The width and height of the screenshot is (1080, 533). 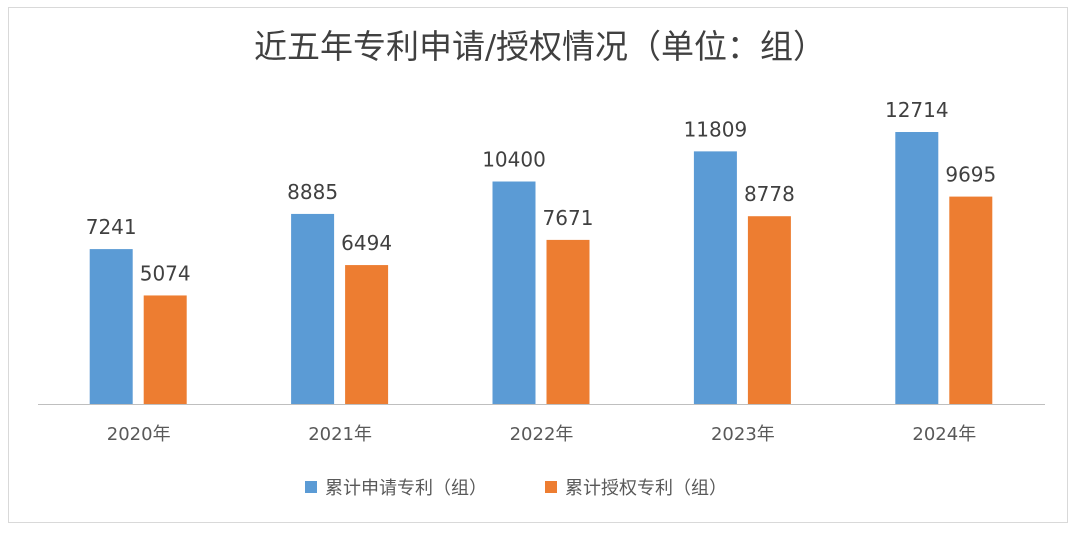 What do you see at coordinates (514, 160) in the screenshot?
I see `data-label: 10400` at bounding box center [514, 160].